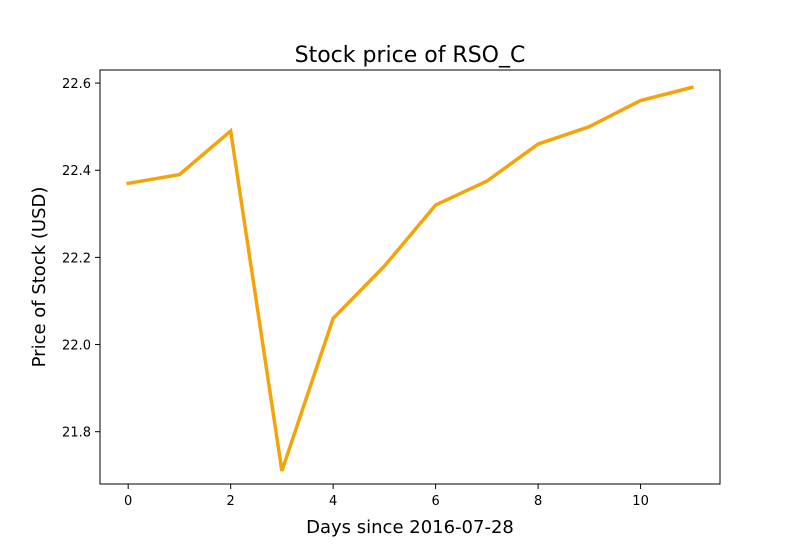 The height and width of the screenshot is (550, 800). I want to click on y-tick-label: 22.2, so click(76, 258).